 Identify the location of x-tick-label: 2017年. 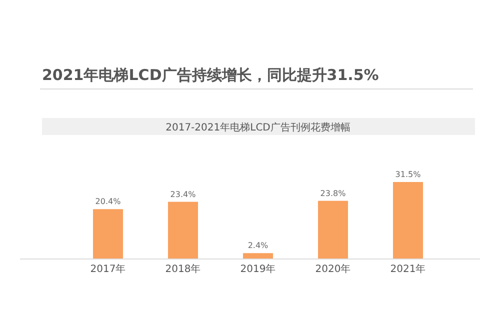
(108, 269).